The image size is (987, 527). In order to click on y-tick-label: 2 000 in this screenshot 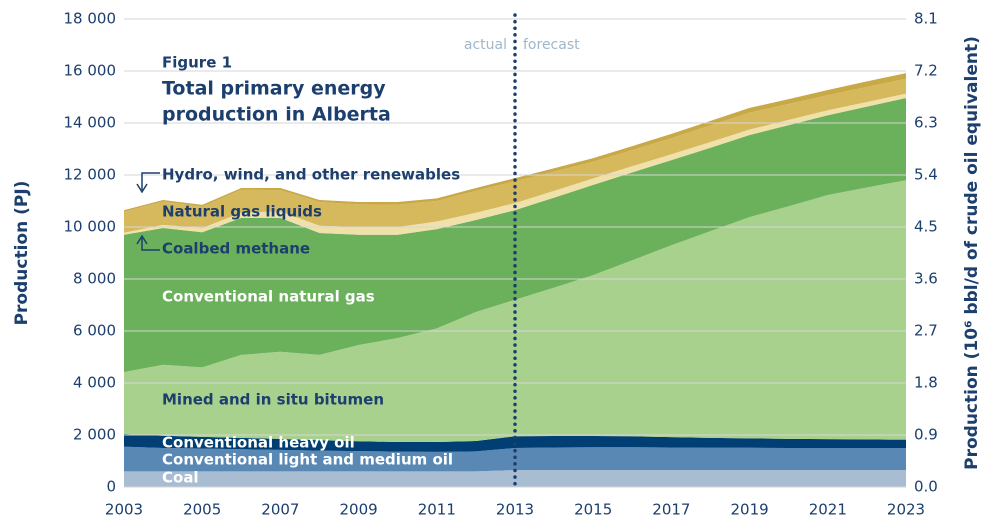, I will do `click(94, 435)`.